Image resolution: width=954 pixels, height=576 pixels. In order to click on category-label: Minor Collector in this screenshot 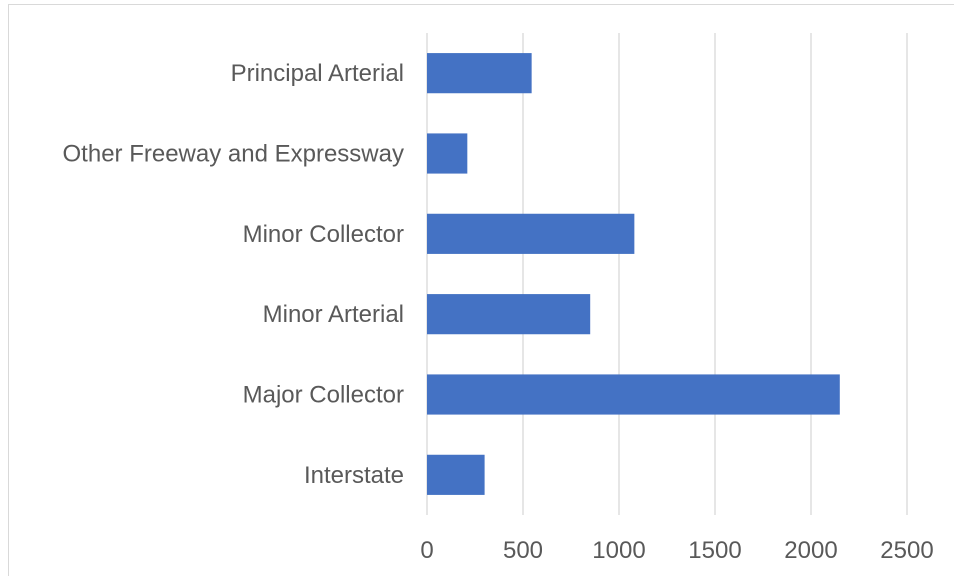, I will do `click(323, 234)`.